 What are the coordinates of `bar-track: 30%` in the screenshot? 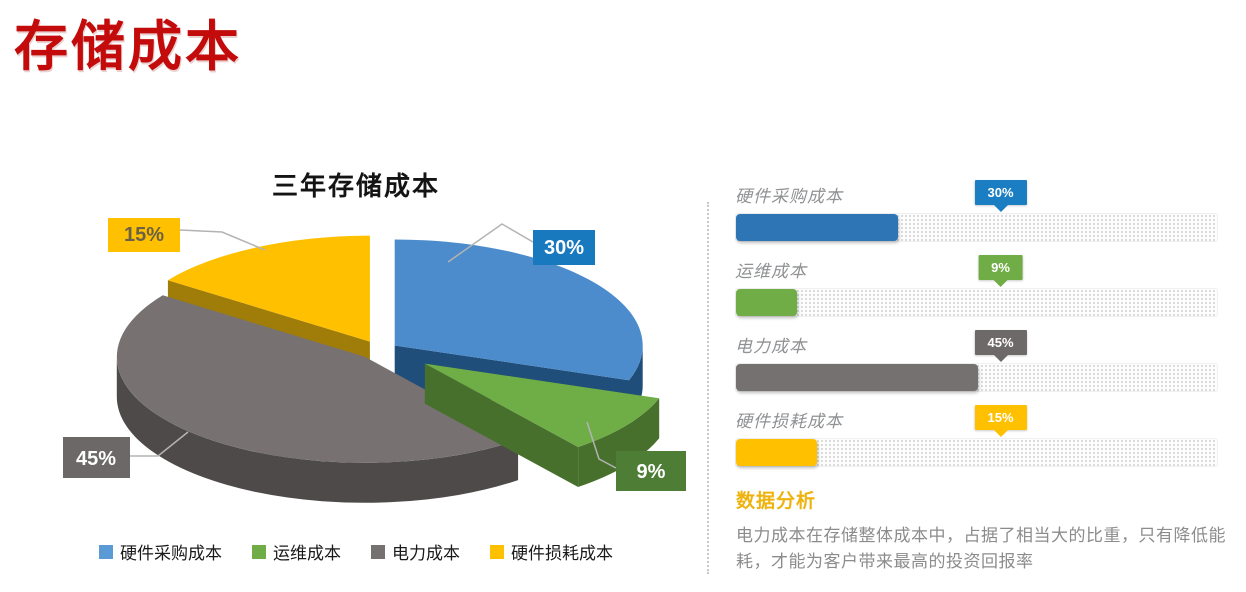 It's located at (976, 211).